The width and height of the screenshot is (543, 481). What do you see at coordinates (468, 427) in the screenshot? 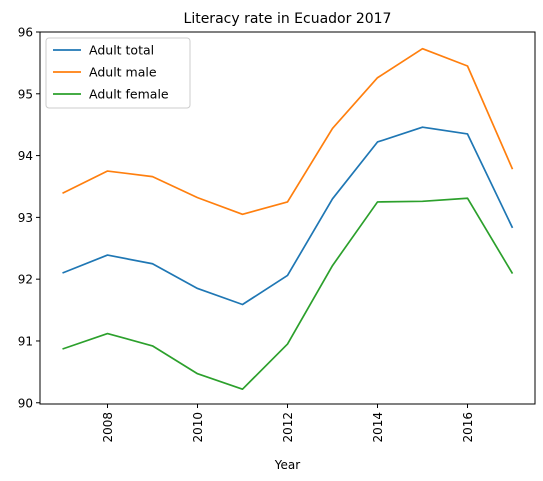
I see `x-tick-label: 2016` at bounding box center [468, 427].